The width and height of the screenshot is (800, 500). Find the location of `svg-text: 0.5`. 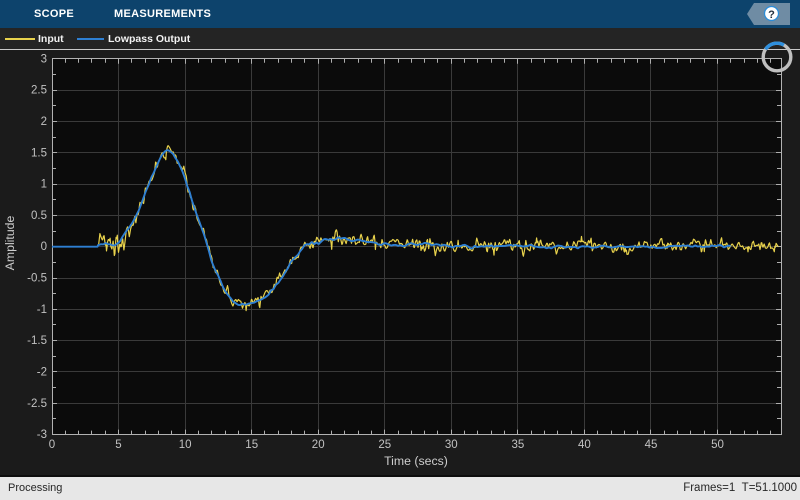

svg-text: 0.5 is located at coordinates (39, 216).